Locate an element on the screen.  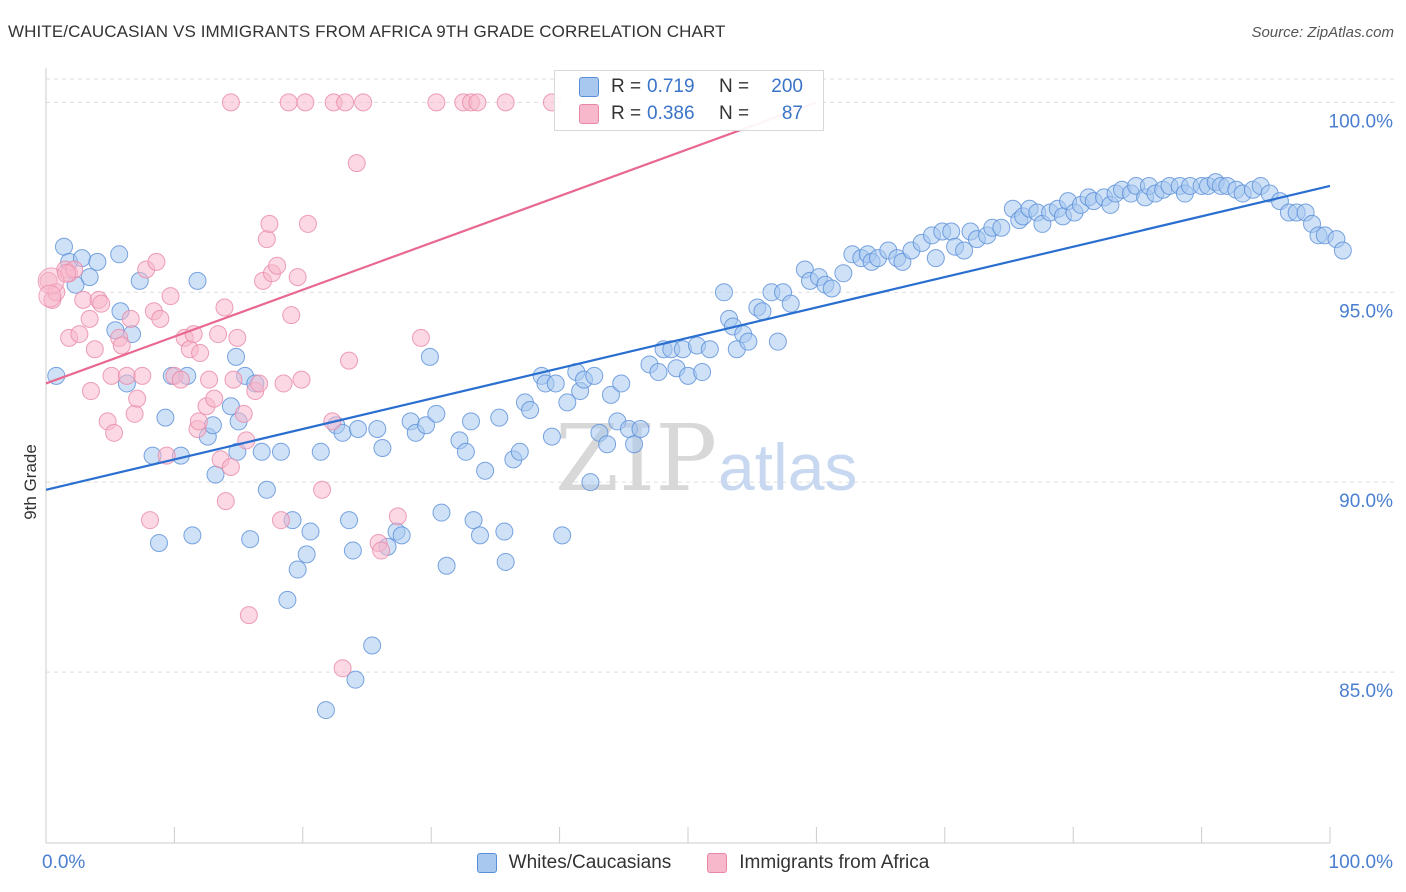
x-tick-right: 100.0% is located at coordinates (1360, 862).